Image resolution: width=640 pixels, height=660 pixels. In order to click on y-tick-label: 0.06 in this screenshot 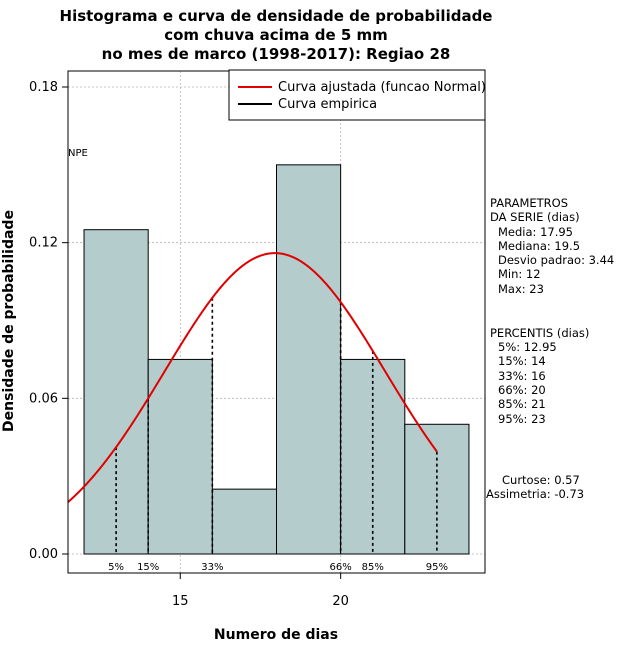, I will do `click(43, 398)`.